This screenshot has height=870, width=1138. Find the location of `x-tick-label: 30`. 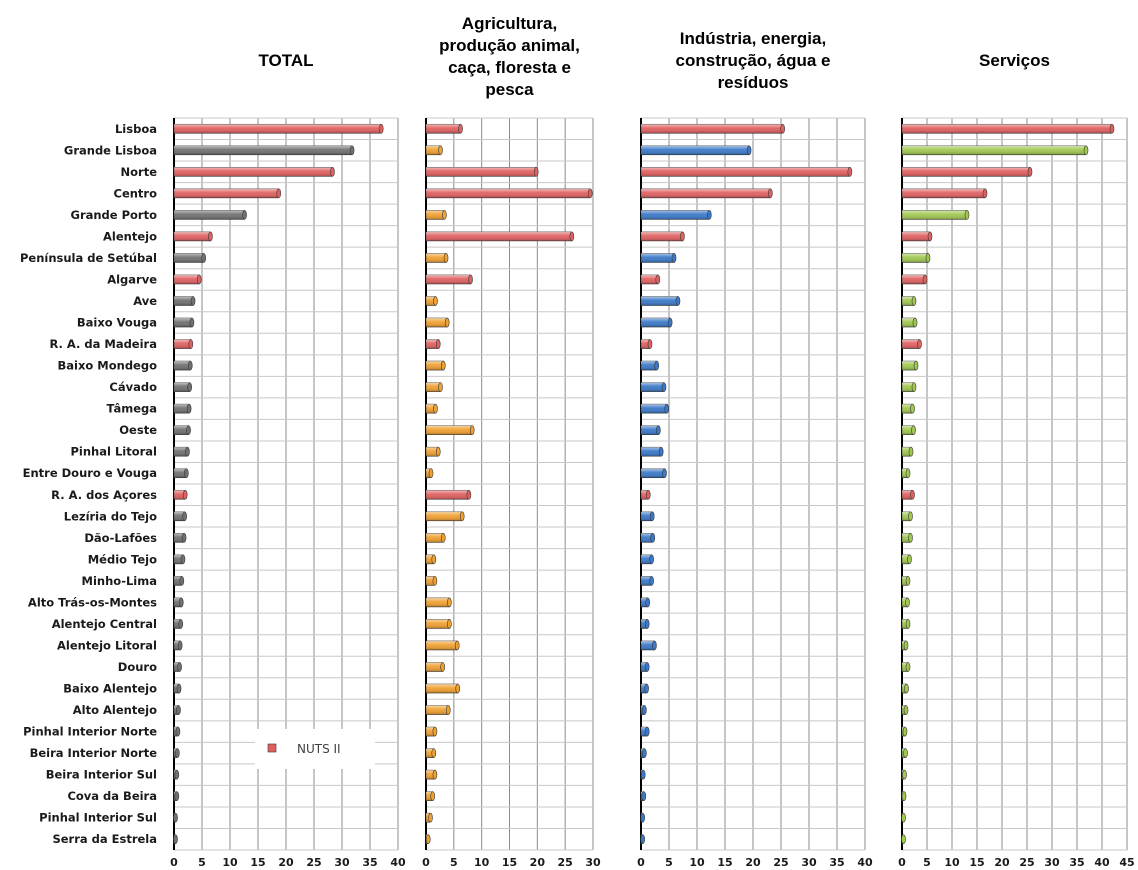

x-tick-label: 30 is located at coordinates (342, 862).